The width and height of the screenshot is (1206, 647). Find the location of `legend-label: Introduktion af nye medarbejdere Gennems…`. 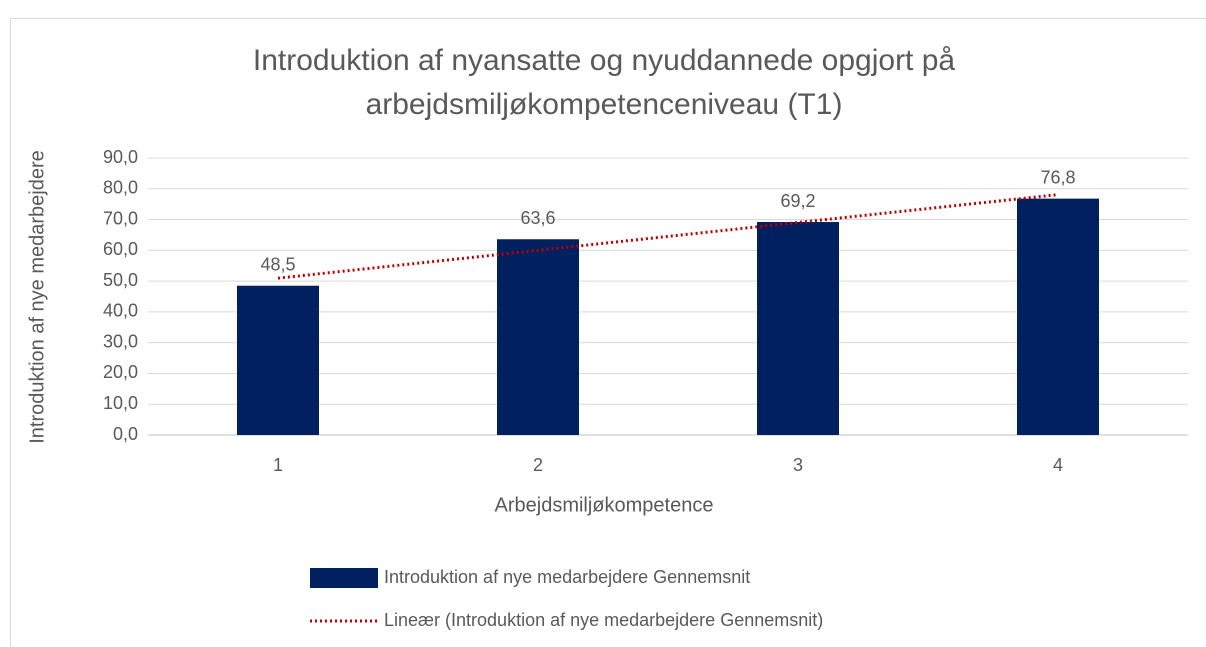

legend-label: Introduktion af nye medarbejdere Gennems… is located at coordinates (567, 577).